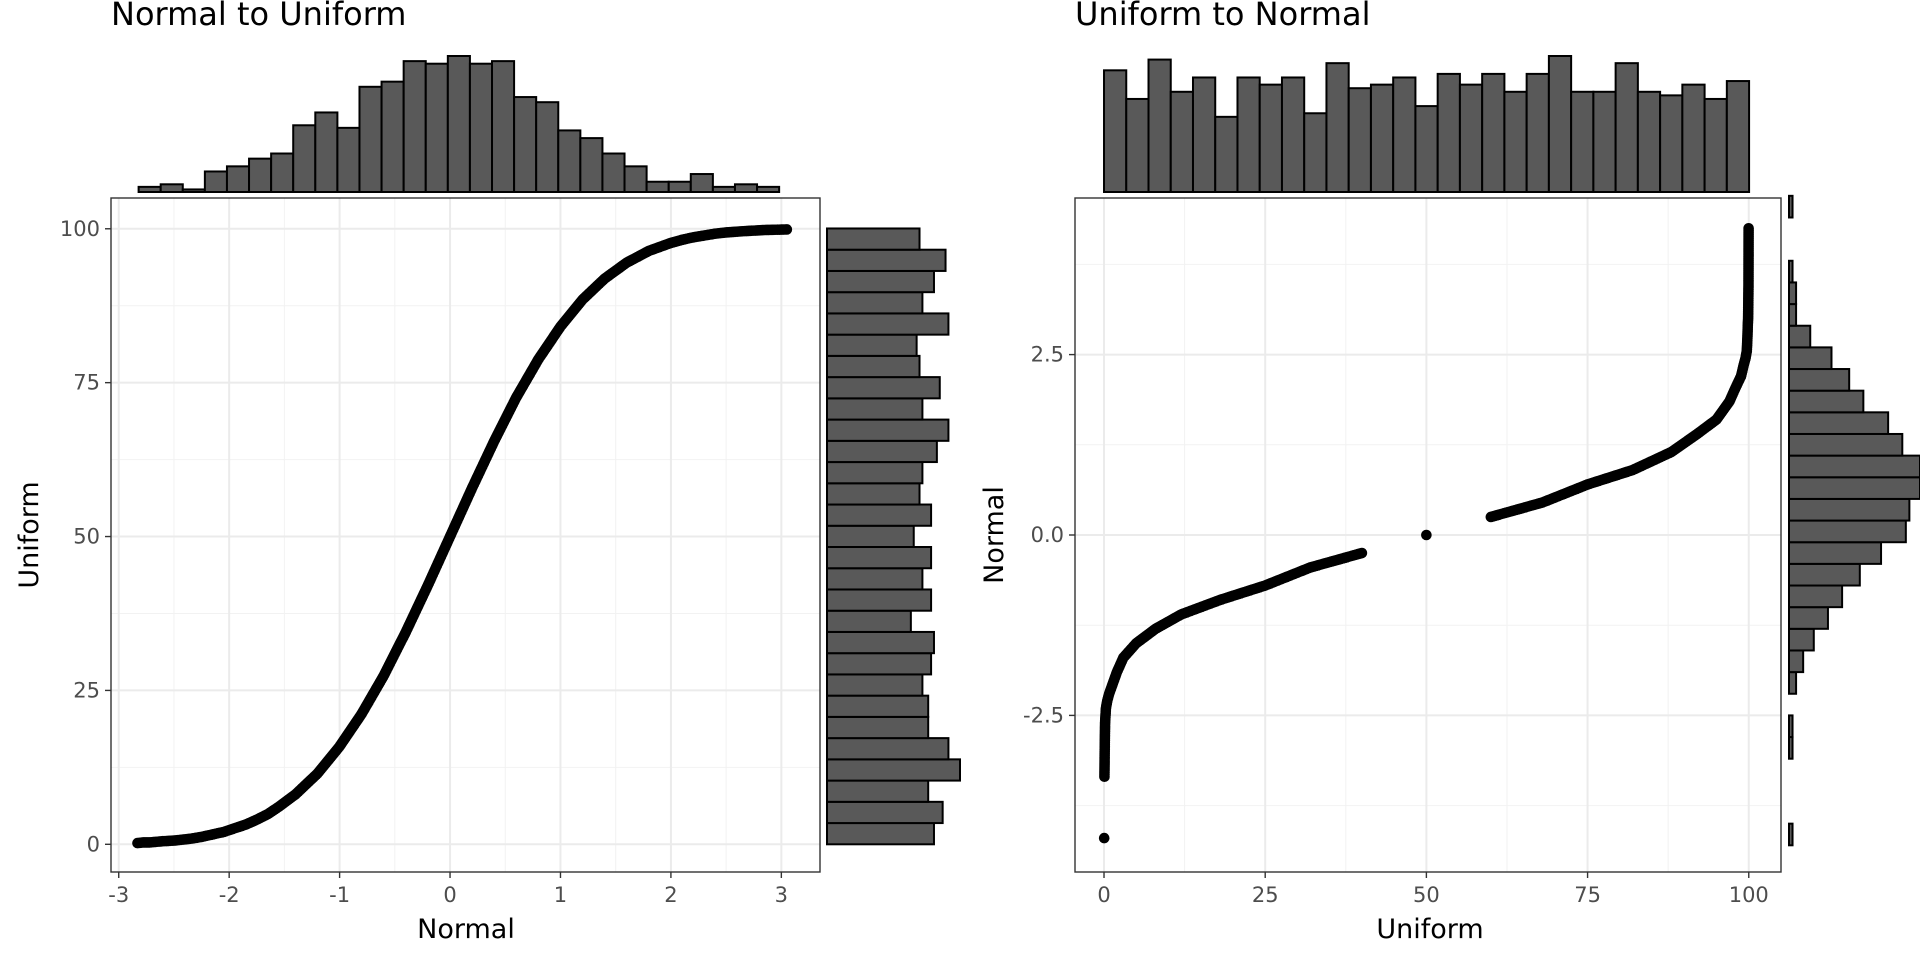 The height and width of the screenshot is (960, 1920). I want to click on right-chart-title: Uniform to Normal, so click(1222, 16).